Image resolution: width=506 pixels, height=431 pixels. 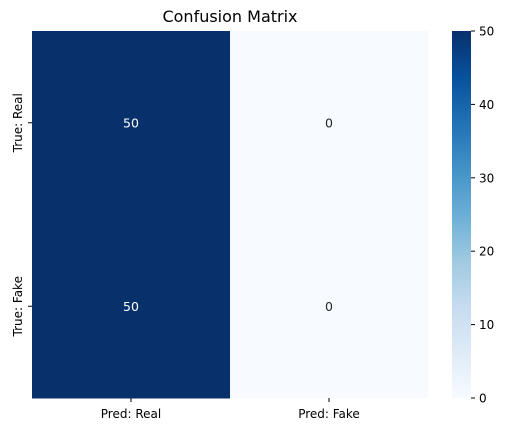 I want to click on x-tick-label: Pred: Real, so click(x=131, y=414).